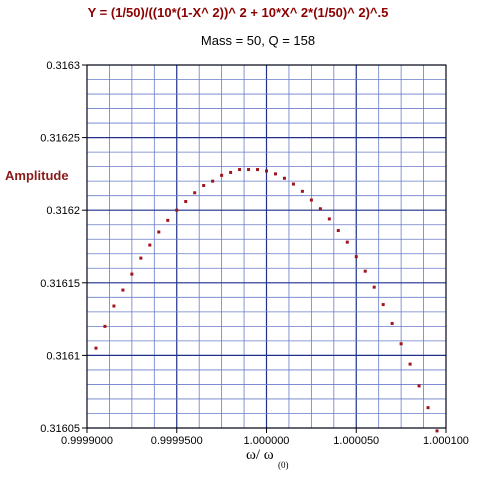  I want to click on x-axis-label: ω/ ω, so click(260, 455).